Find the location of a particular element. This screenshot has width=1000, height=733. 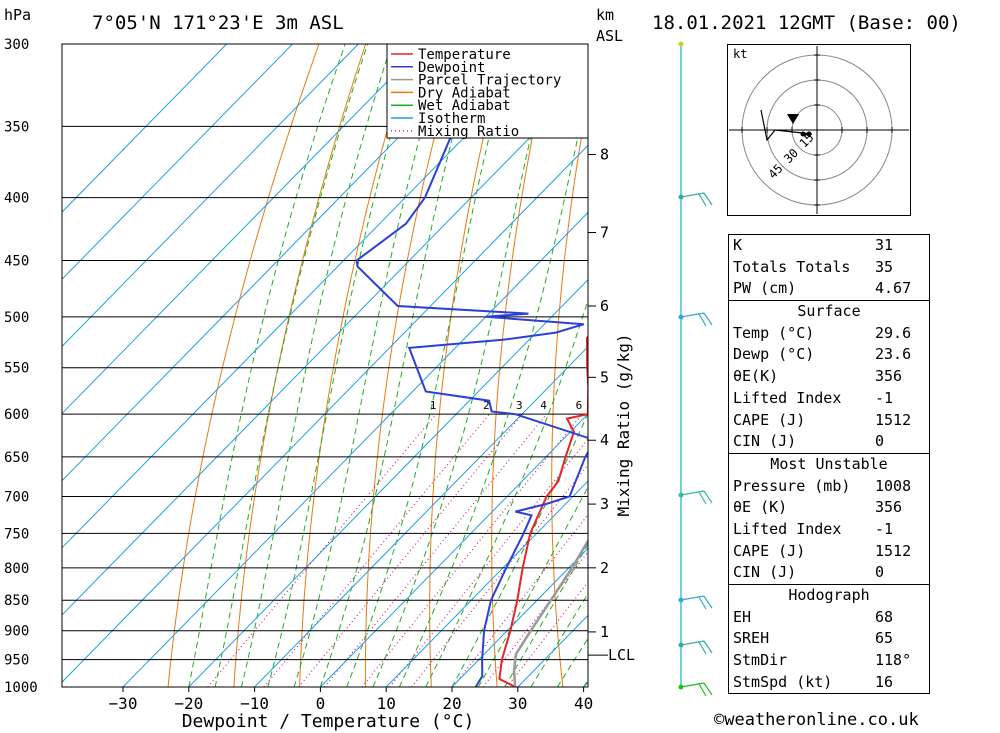

km-tick-label: 4 is located at coordinates (604, 440).